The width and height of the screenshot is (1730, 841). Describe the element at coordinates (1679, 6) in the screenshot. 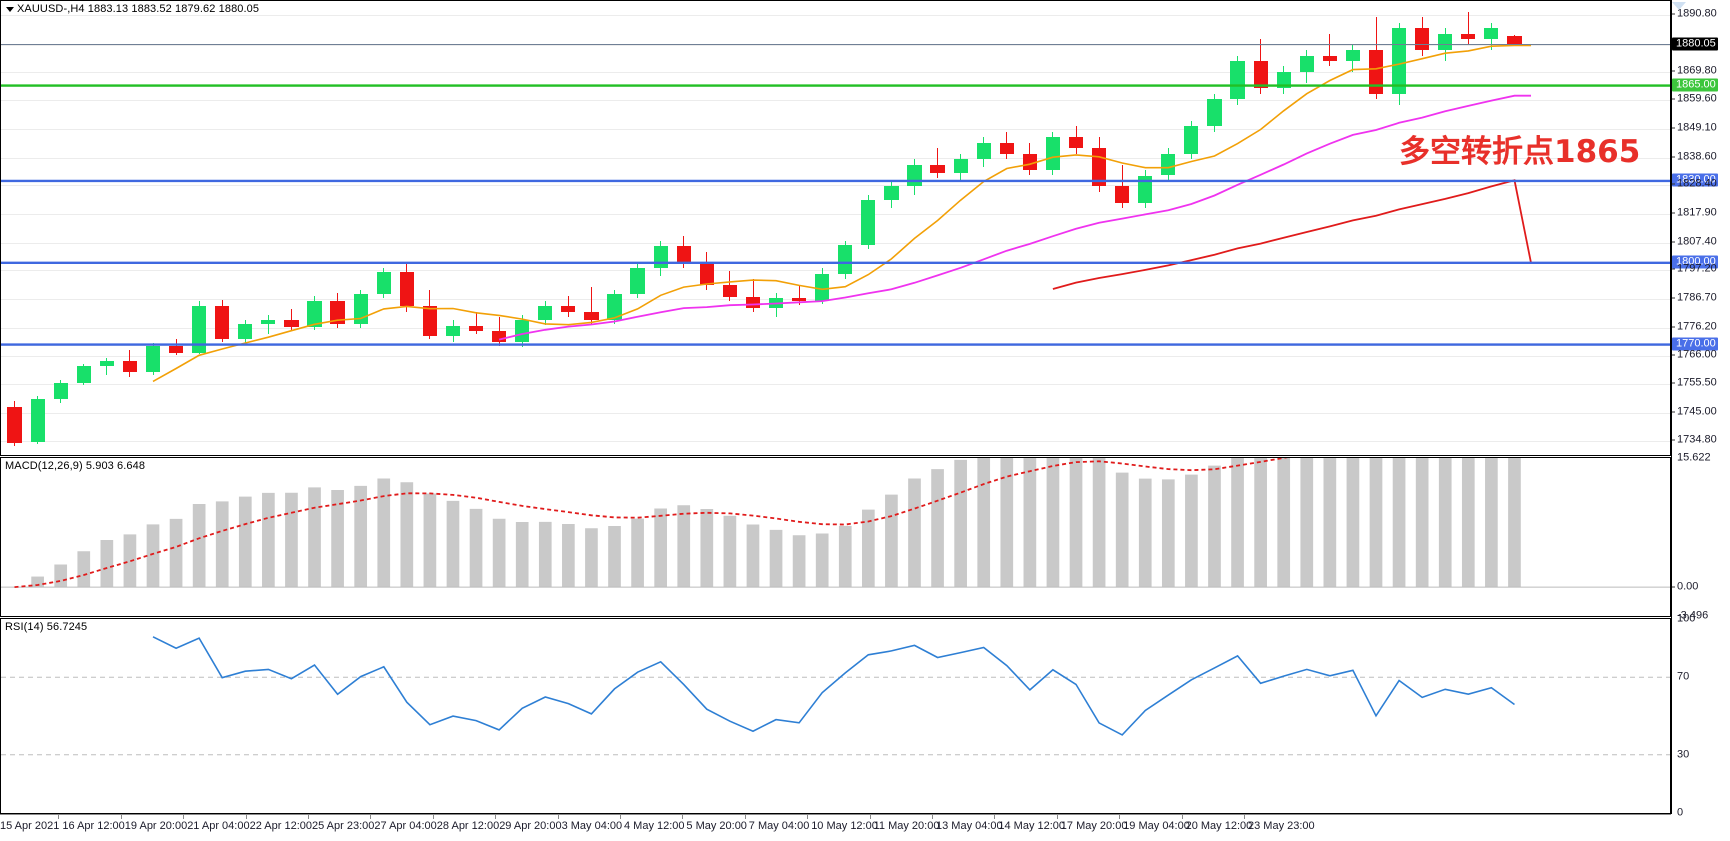

I see `chart-marker-icon` at that location.